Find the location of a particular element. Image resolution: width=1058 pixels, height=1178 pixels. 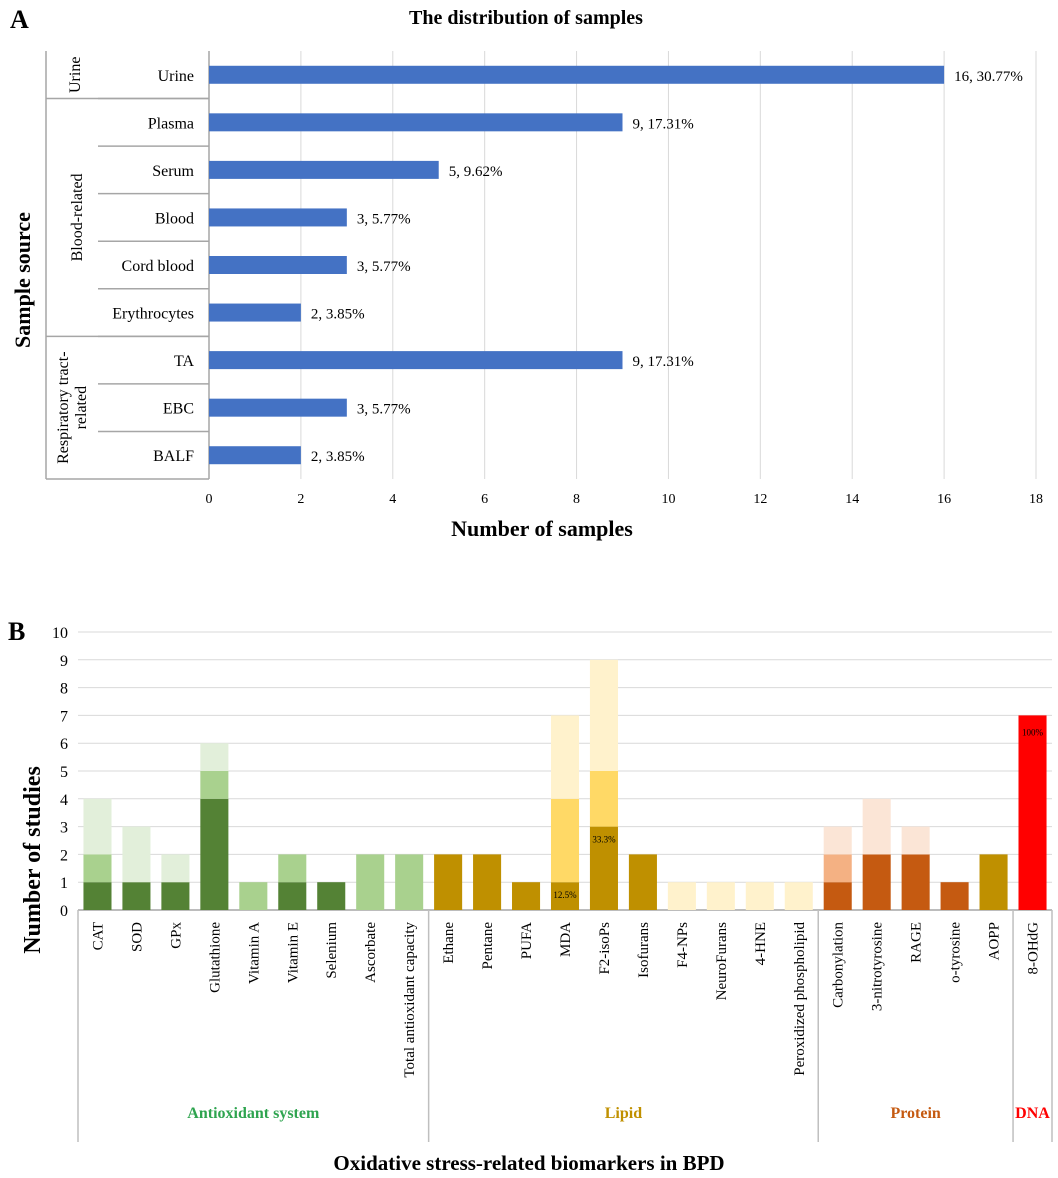

group-label: Blood-related is located at coordinates (77, 217).